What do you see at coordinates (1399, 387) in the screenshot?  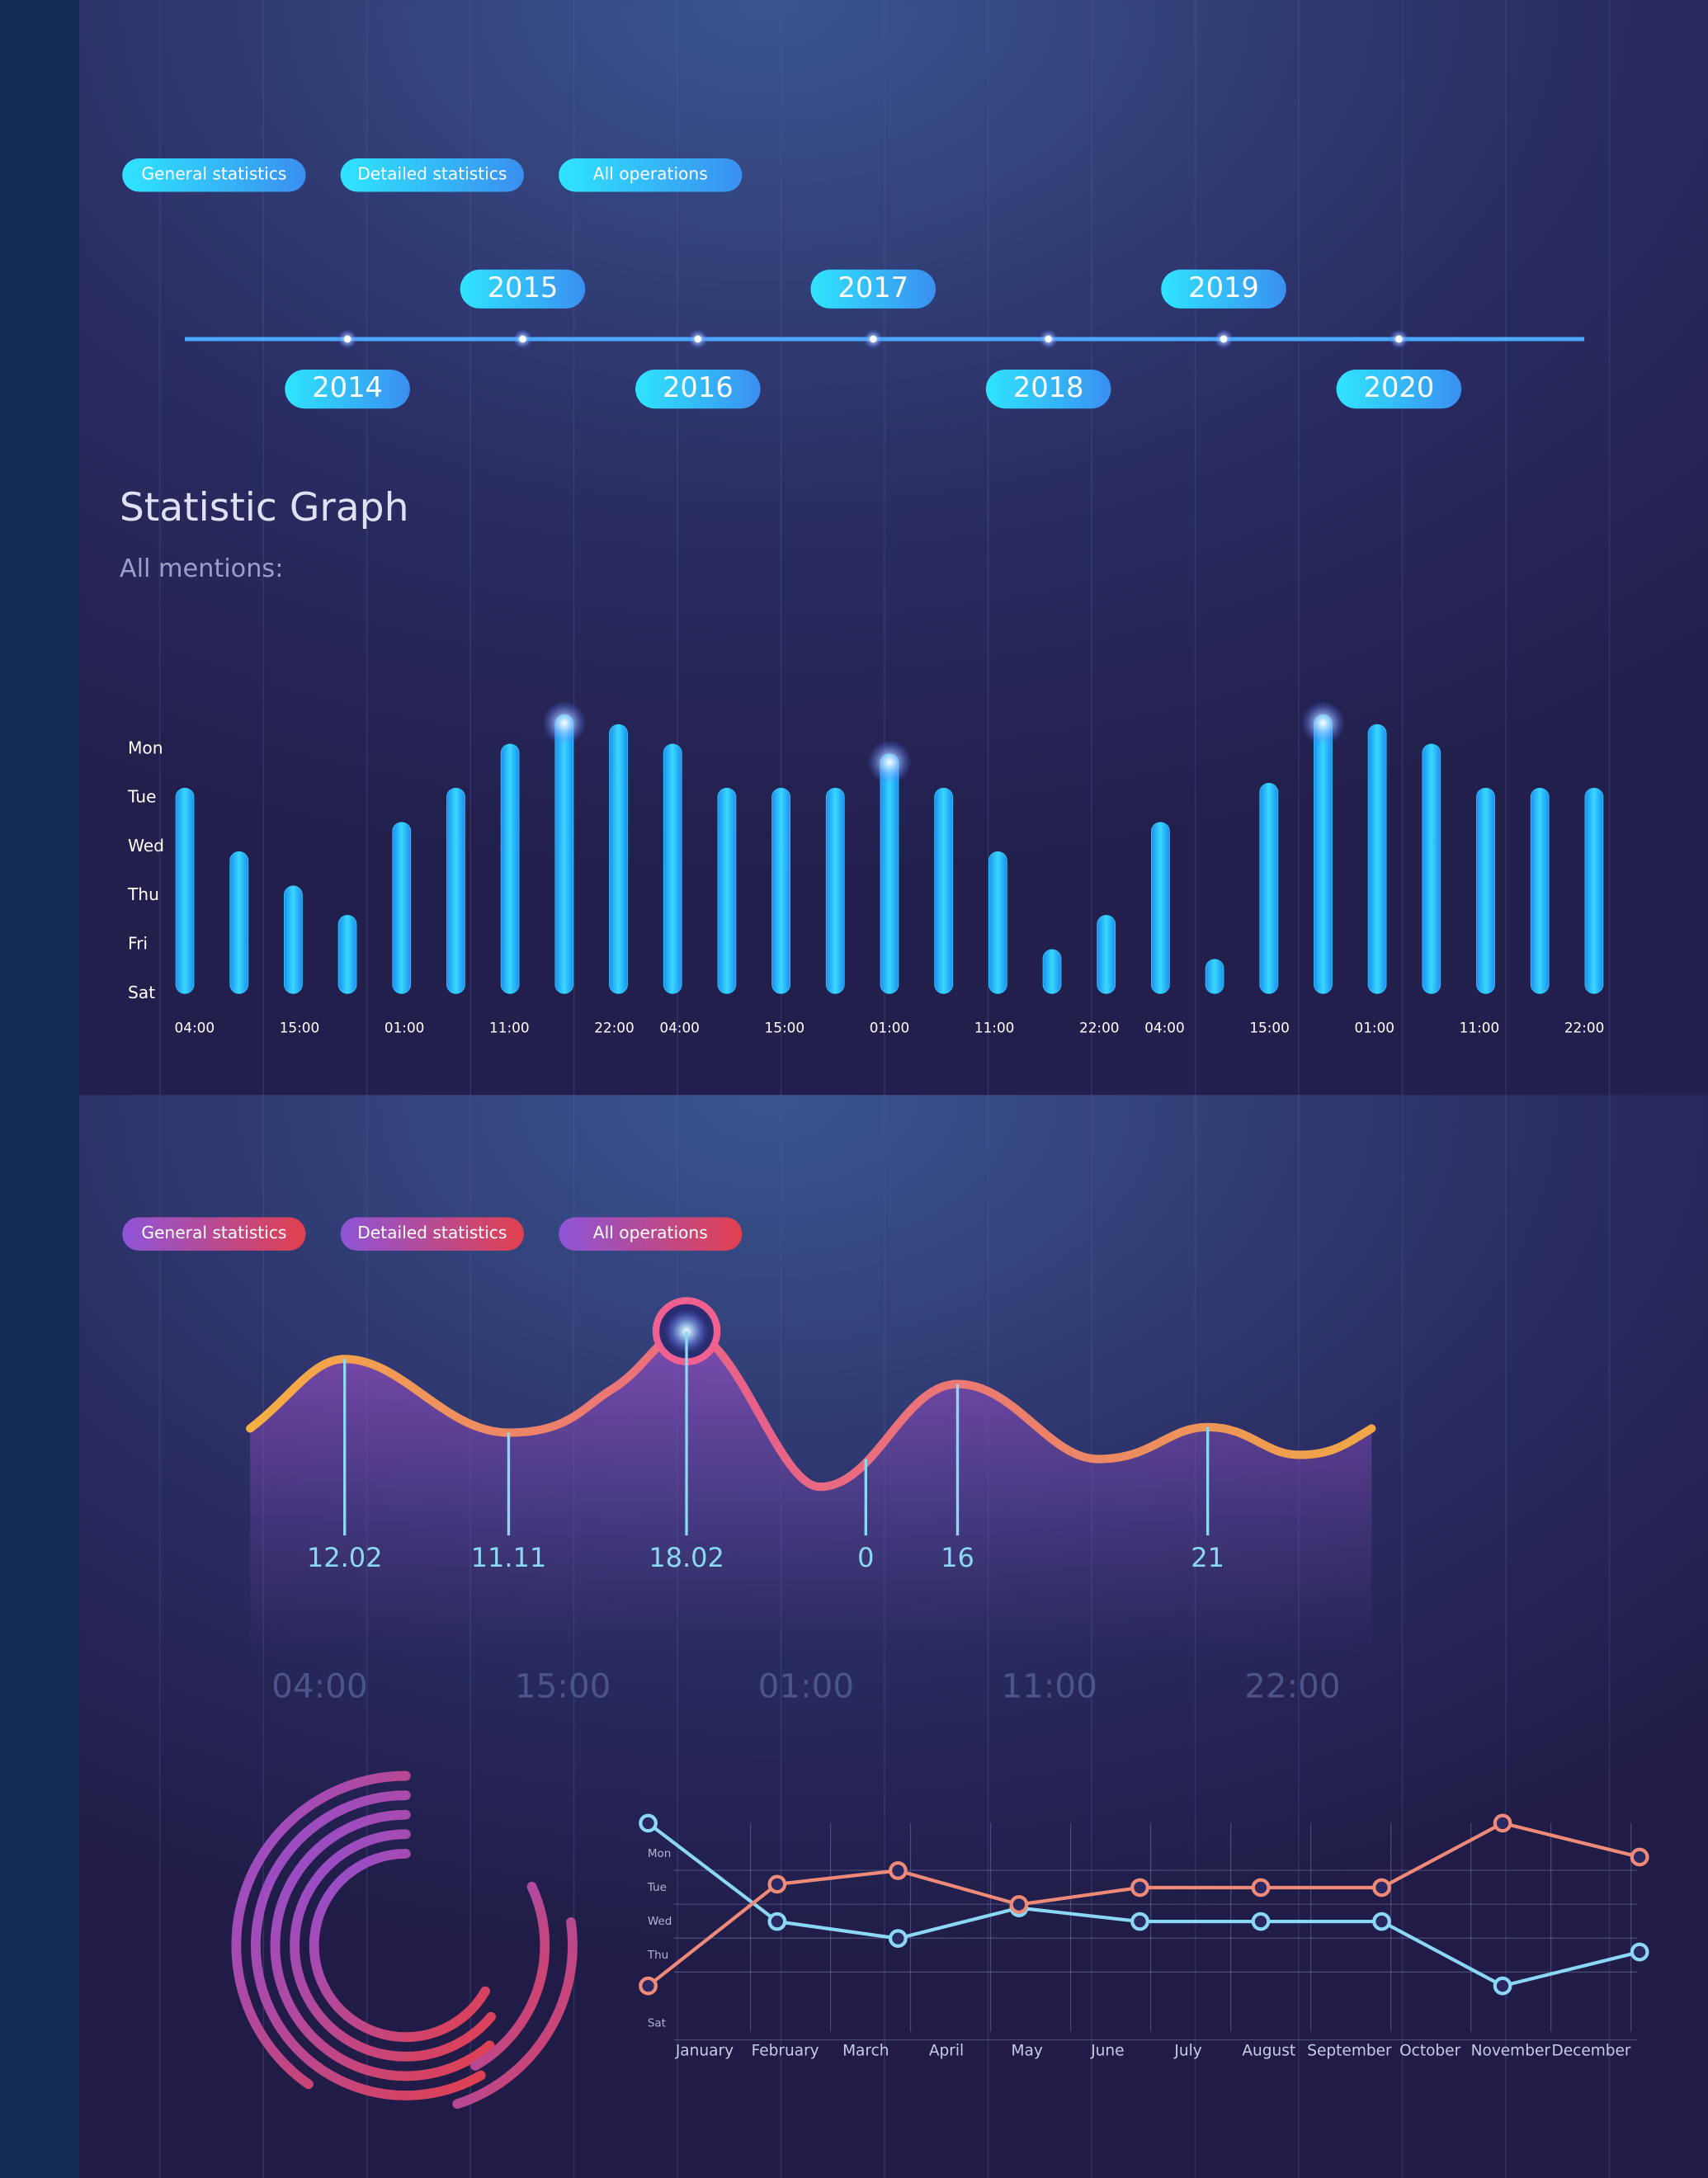 I see `year-label: 2020` at bounding box center [1399, 387].